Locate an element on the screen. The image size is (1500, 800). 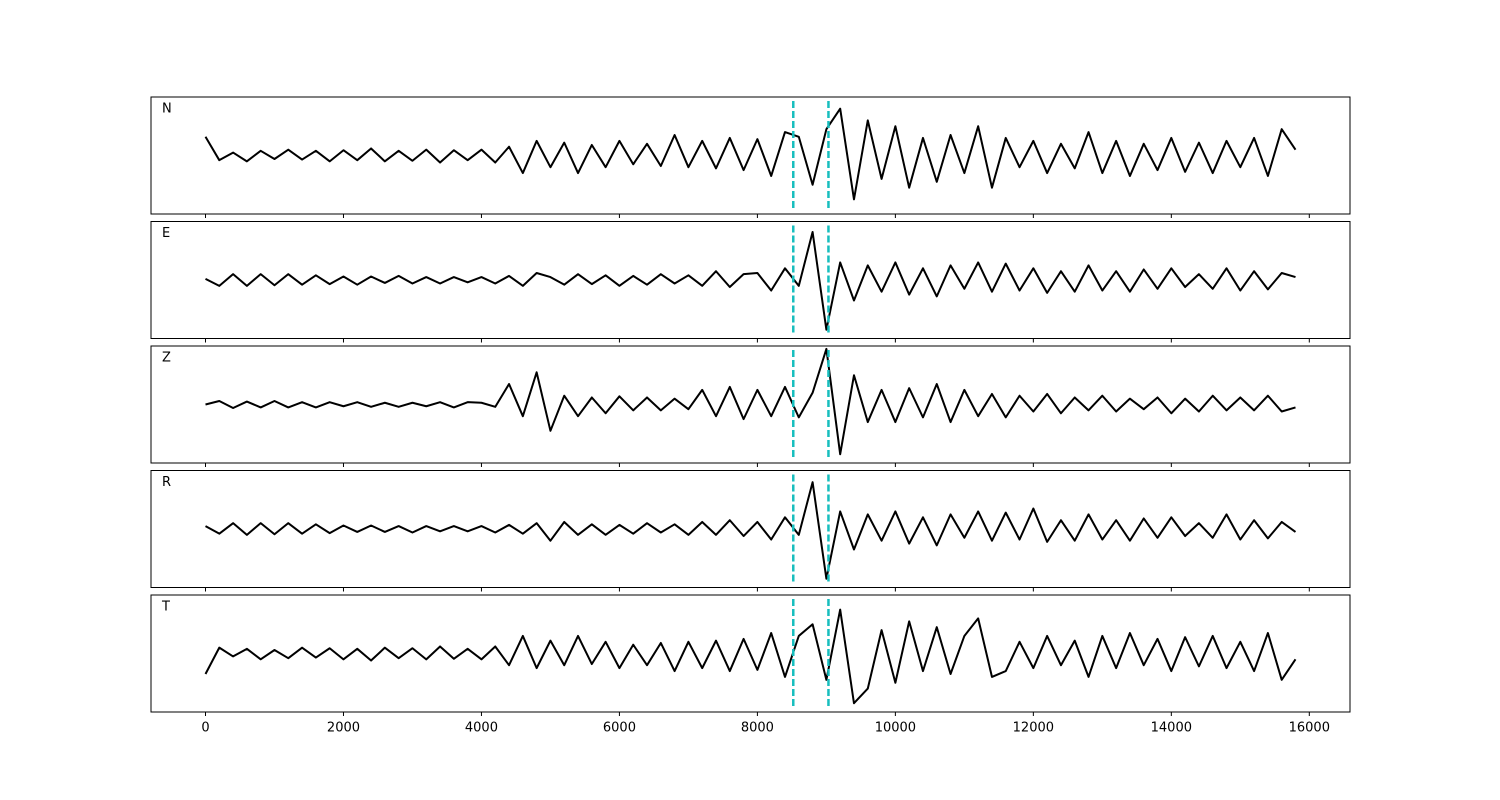
x-tick-label: 0 is located at coordinates (205, 728).